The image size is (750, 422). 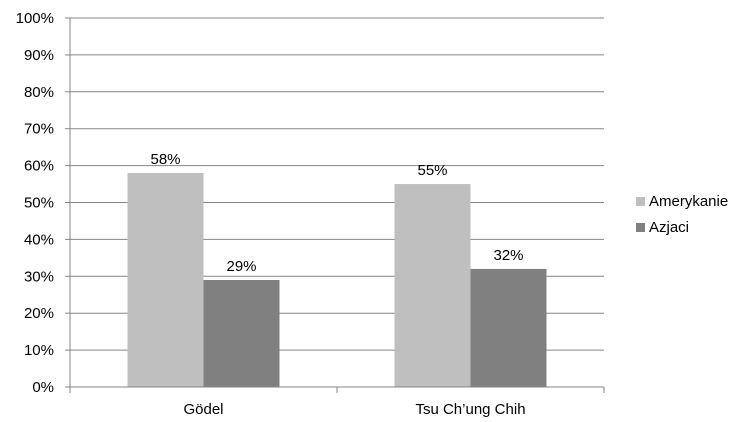 What do you see at coordinates (39, 92) in the screenshot?
I see `y-tick-label: 80%` at bounding box center [39, 92].